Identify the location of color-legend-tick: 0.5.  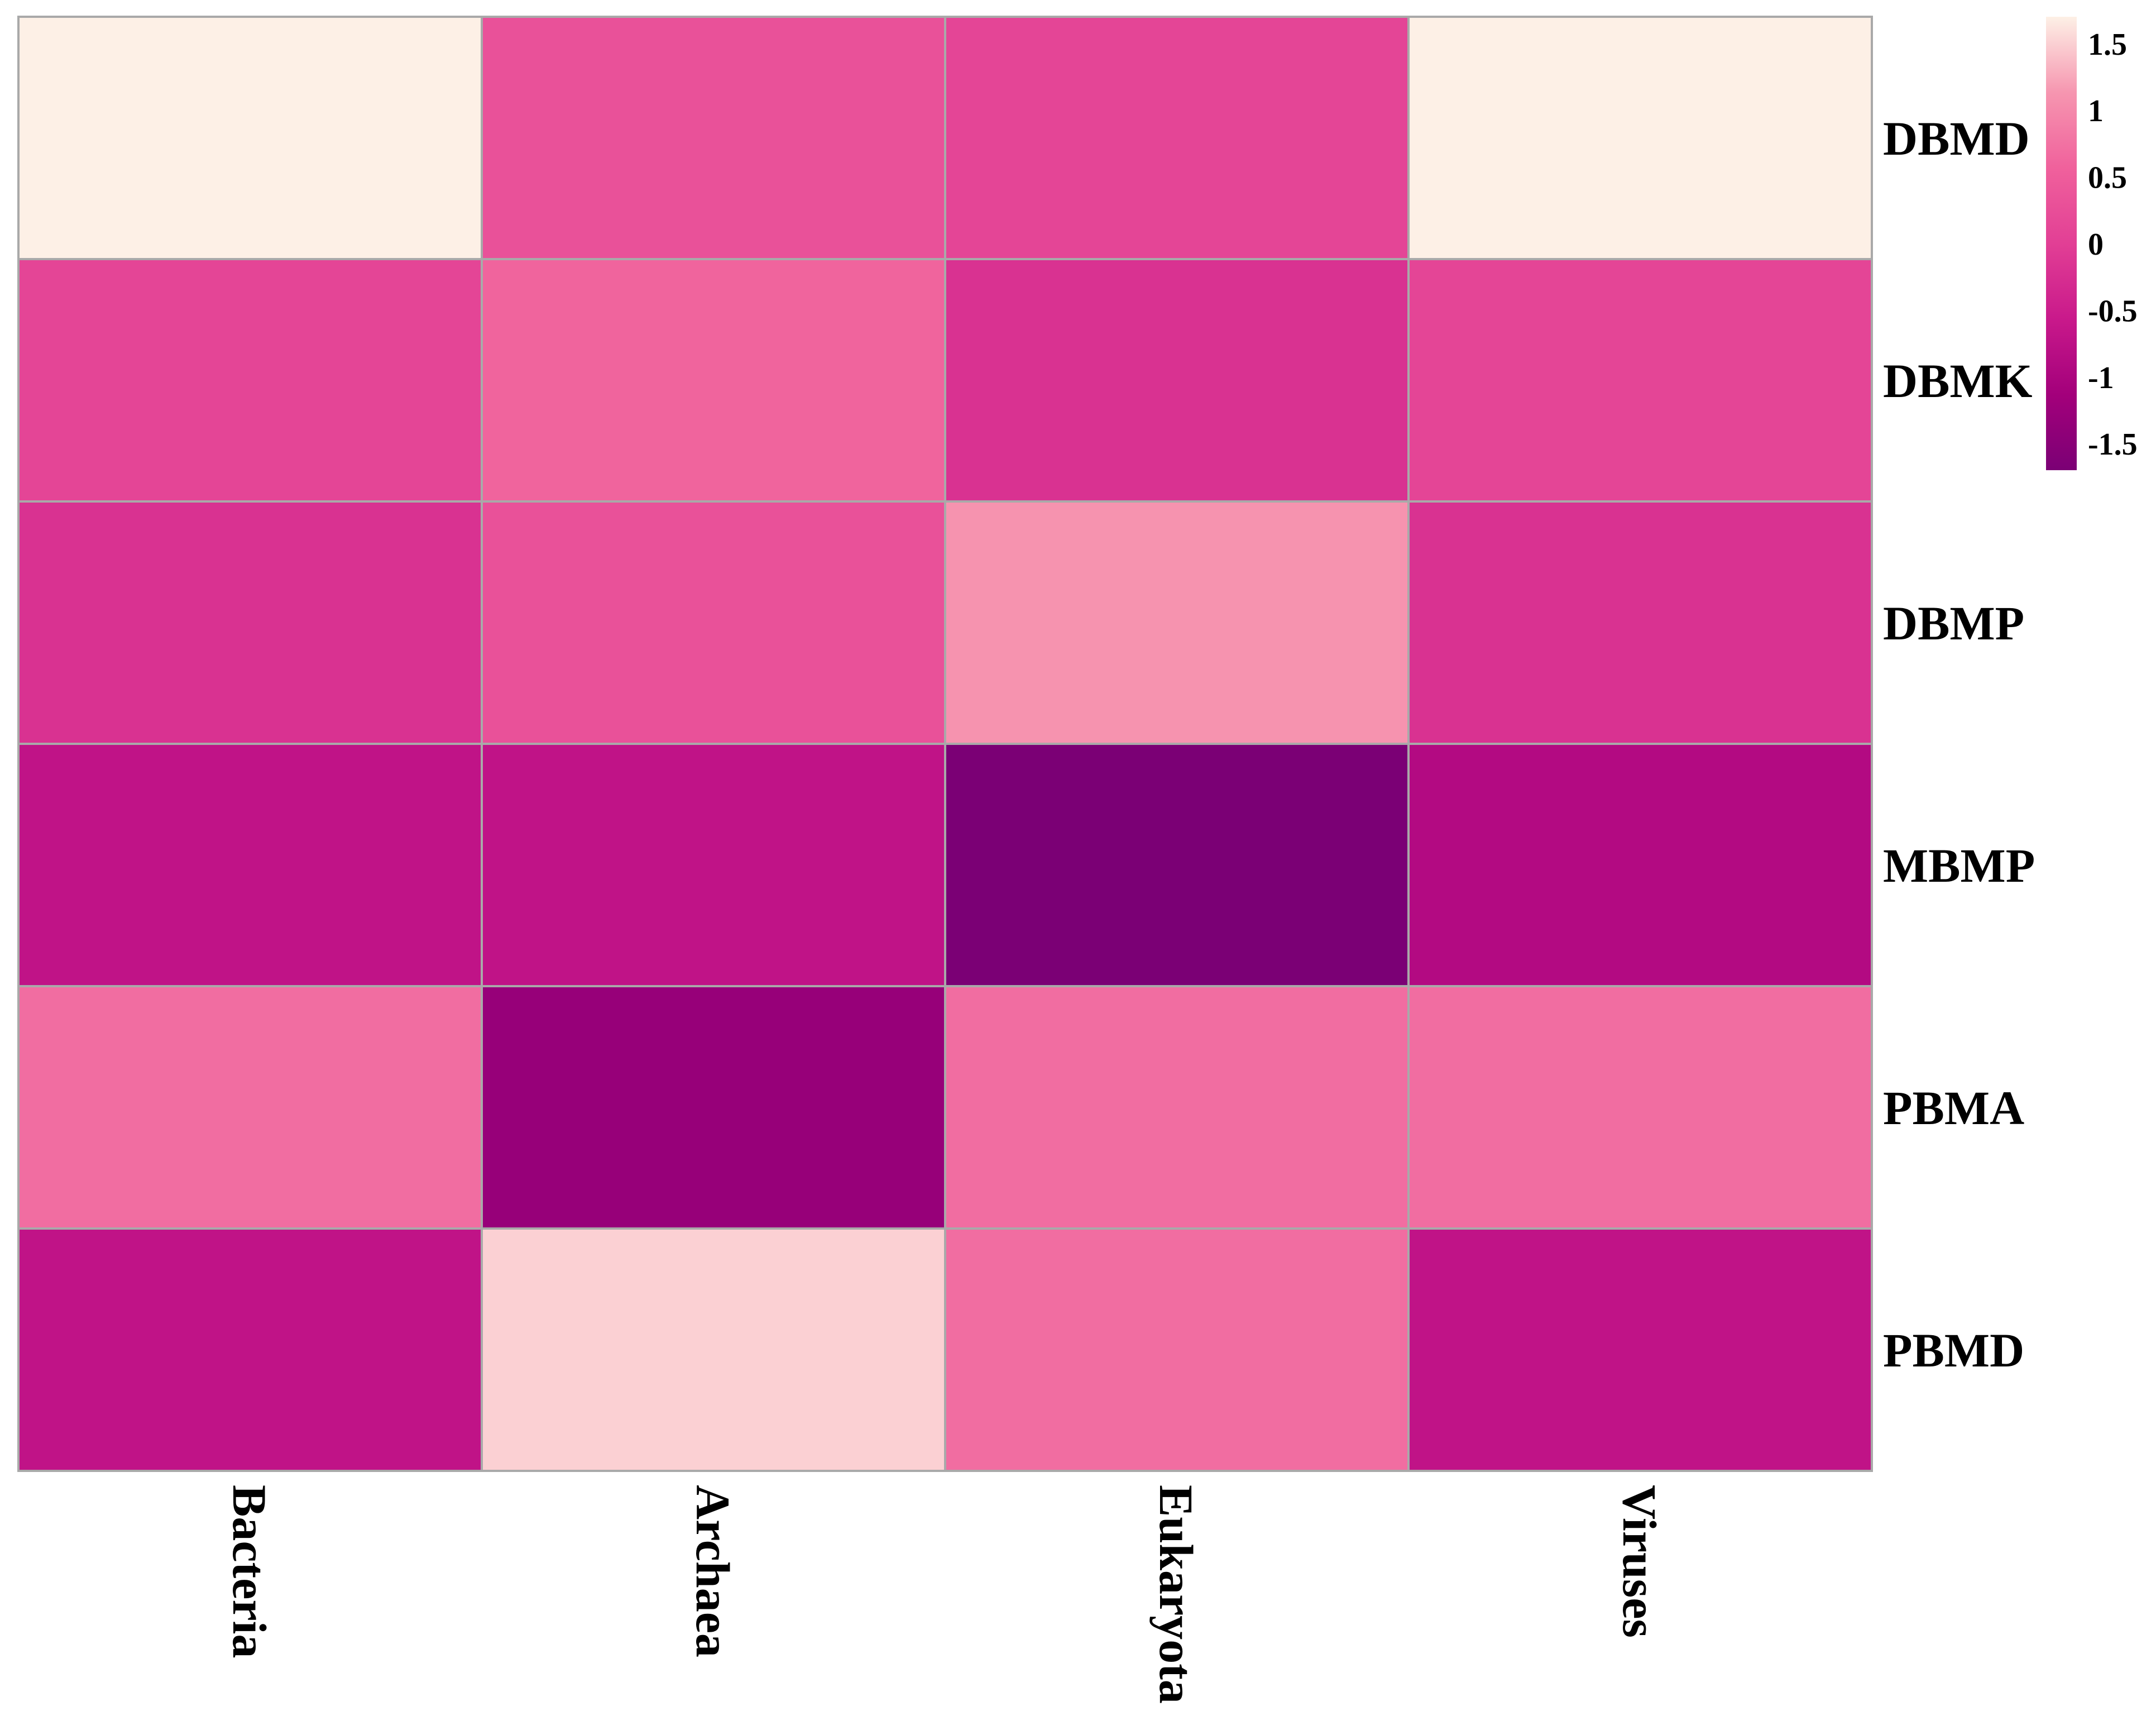
(2107, 178).